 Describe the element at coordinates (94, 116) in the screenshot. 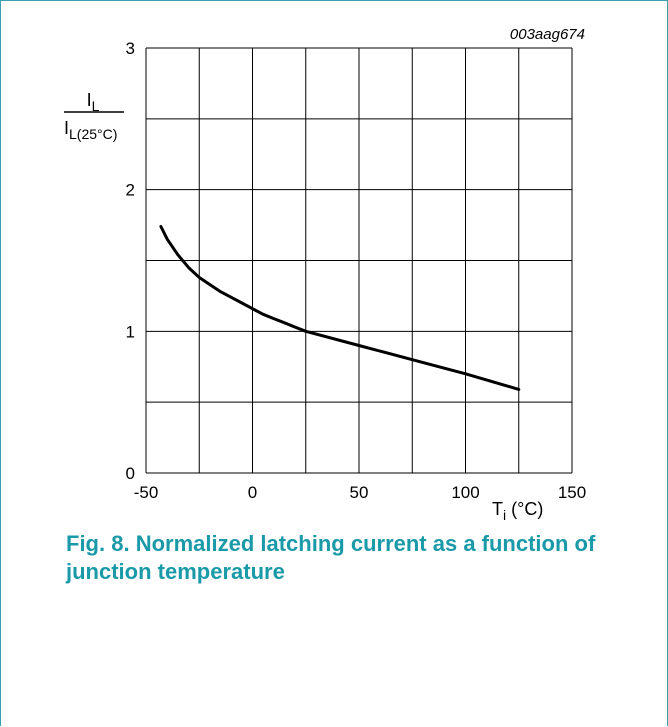

I see `y-axis-label: IL IL(25°C)` at that location.